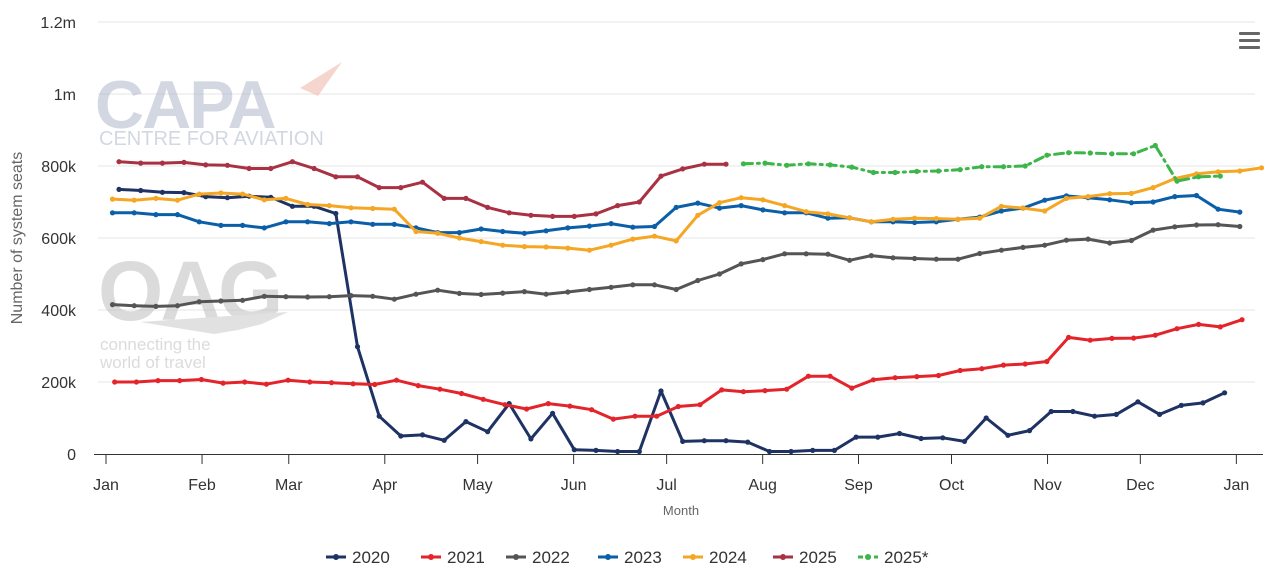 Image resolution: width=1275 pixels, height=572 pixels. What do you see at coordinates (58, 23) in the screenshot?
I see `y-tick-label: 1.2m` at bounding box center [58, 23].